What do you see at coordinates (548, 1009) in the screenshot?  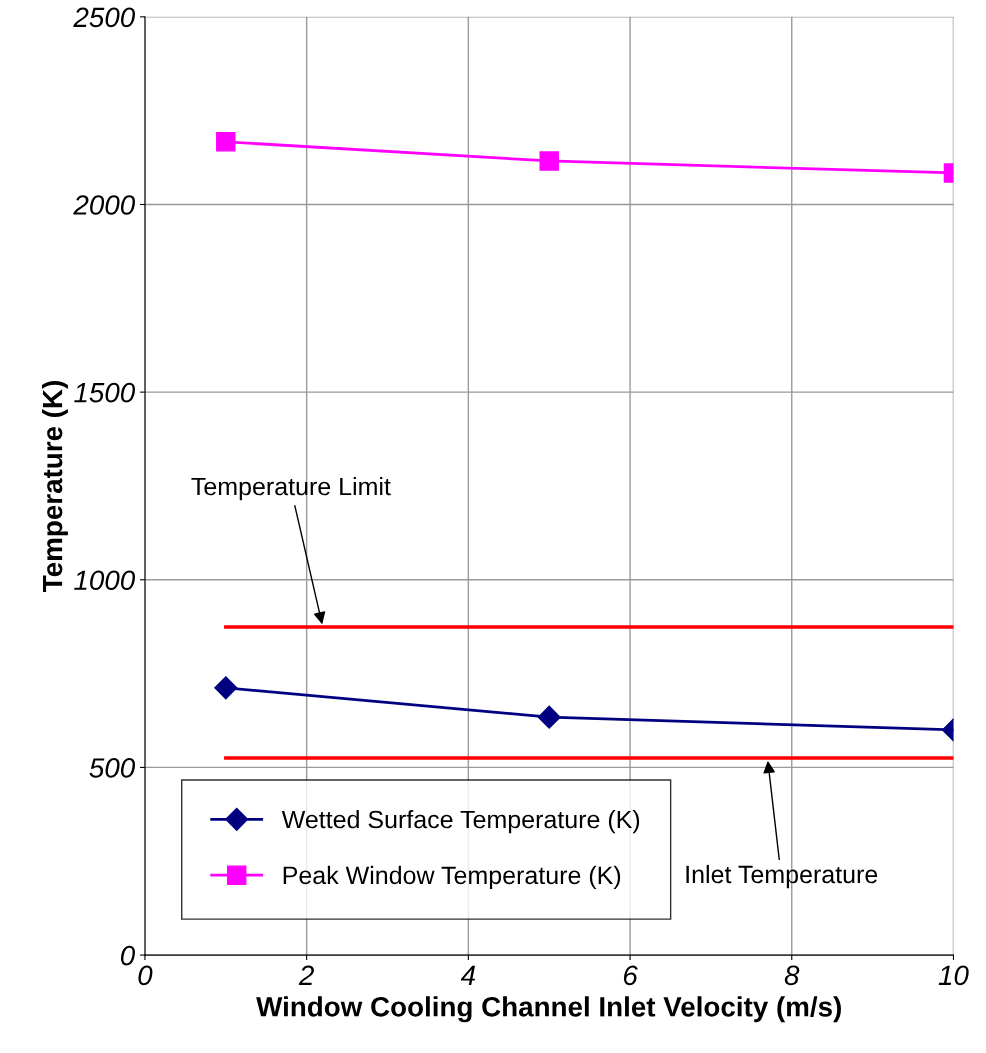 I see `x-axis-title: Window Cooling Channel Inlet Velocity (m/s)` at bounding box center [548, 1009].